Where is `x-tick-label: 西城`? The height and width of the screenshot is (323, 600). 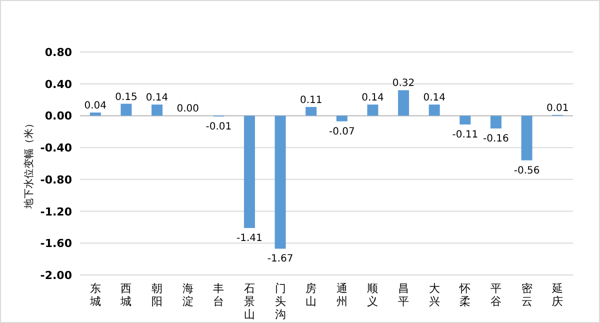 x-tick-label: 西城 is located at coordinates (126, 295).